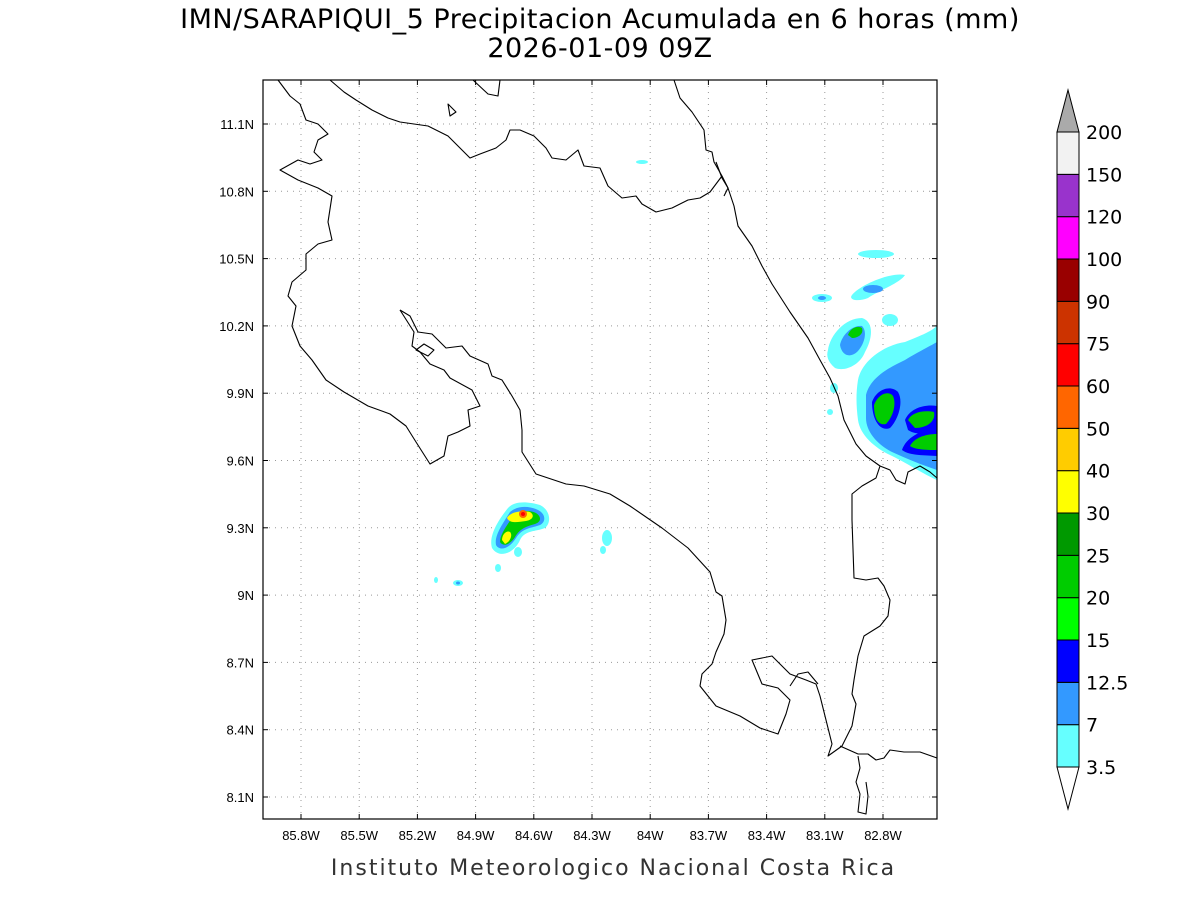 Image resolution: width=1200 pixels, height=900 pixels. What do you see at coordinates (1107, 683) in the screenshot?
I see `colorbar-label: 12.5` at bounding box center [1107, 683].